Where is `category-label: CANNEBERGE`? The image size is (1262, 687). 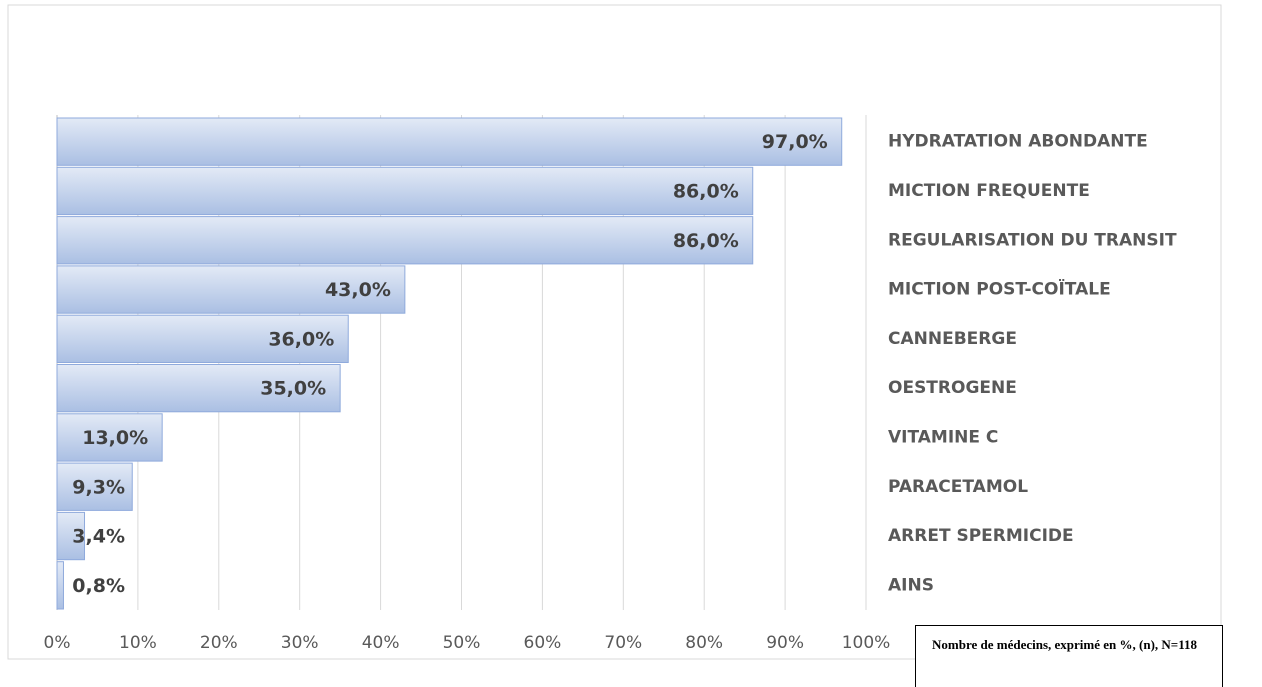 category-label: CANNEBERGE is located at coordinates (952, 339).